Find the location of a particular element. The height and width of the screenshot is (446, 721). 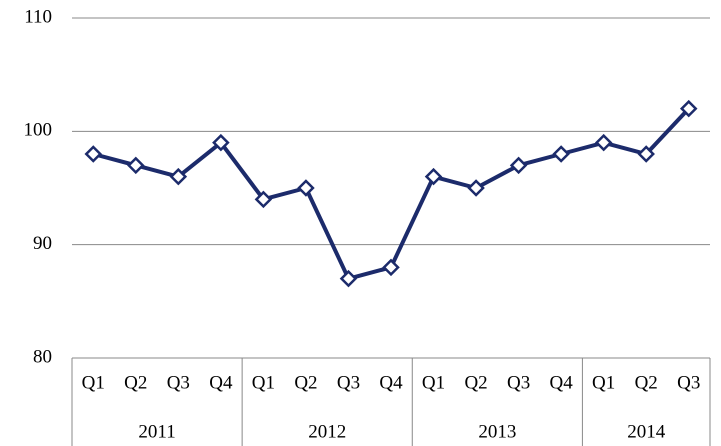

group-label: 2013 is located at coordinates (497, 431).